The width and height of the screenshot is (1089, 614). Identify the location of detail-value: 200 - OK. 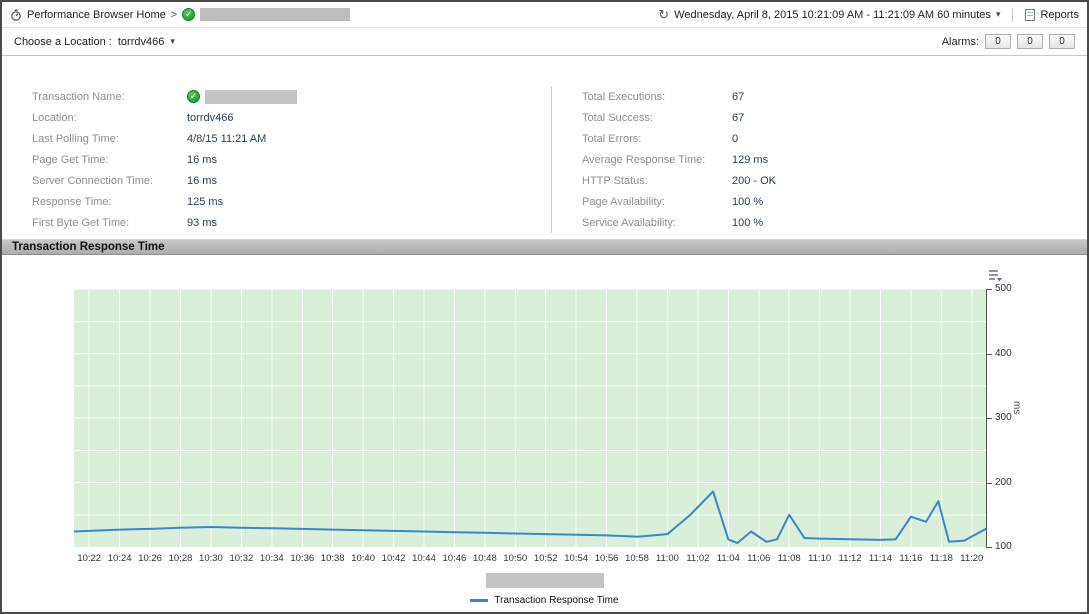
(754, 180).